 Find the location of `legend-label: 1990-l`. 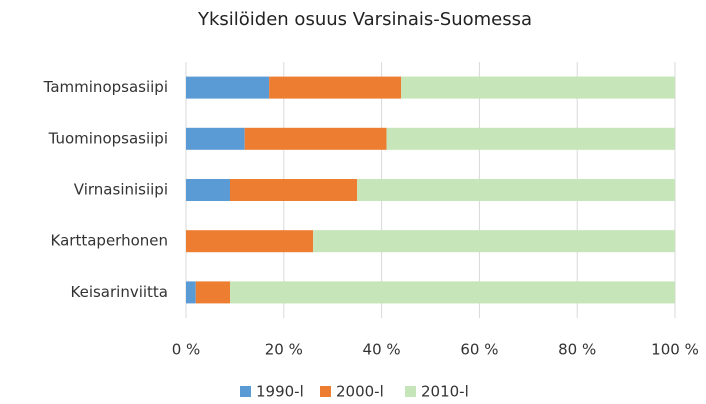

legend-label: 1990-l is located at coordinates (280, 392).